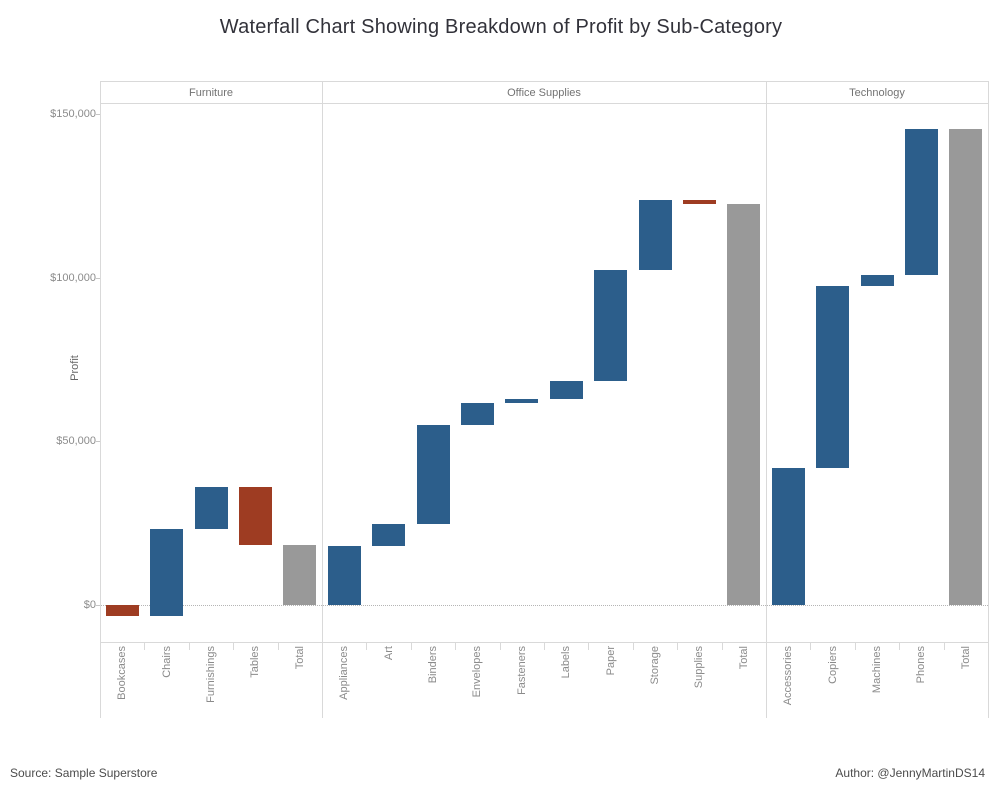 This screenshot has width=1002, height=795. What do you see at coordinates (521, 670) in the screenshot?
I see `x-label-fasteners: Fasteners` at bounding box center [521, 670].